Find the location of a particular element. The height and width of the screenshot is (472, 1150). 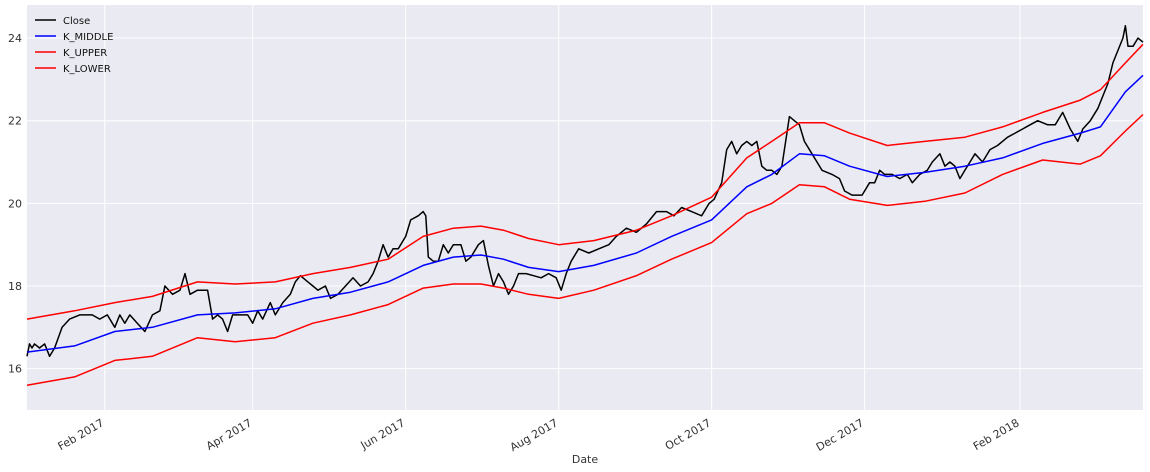

x-tick-label: Oct 2017 is located at coordinates (688, 434).